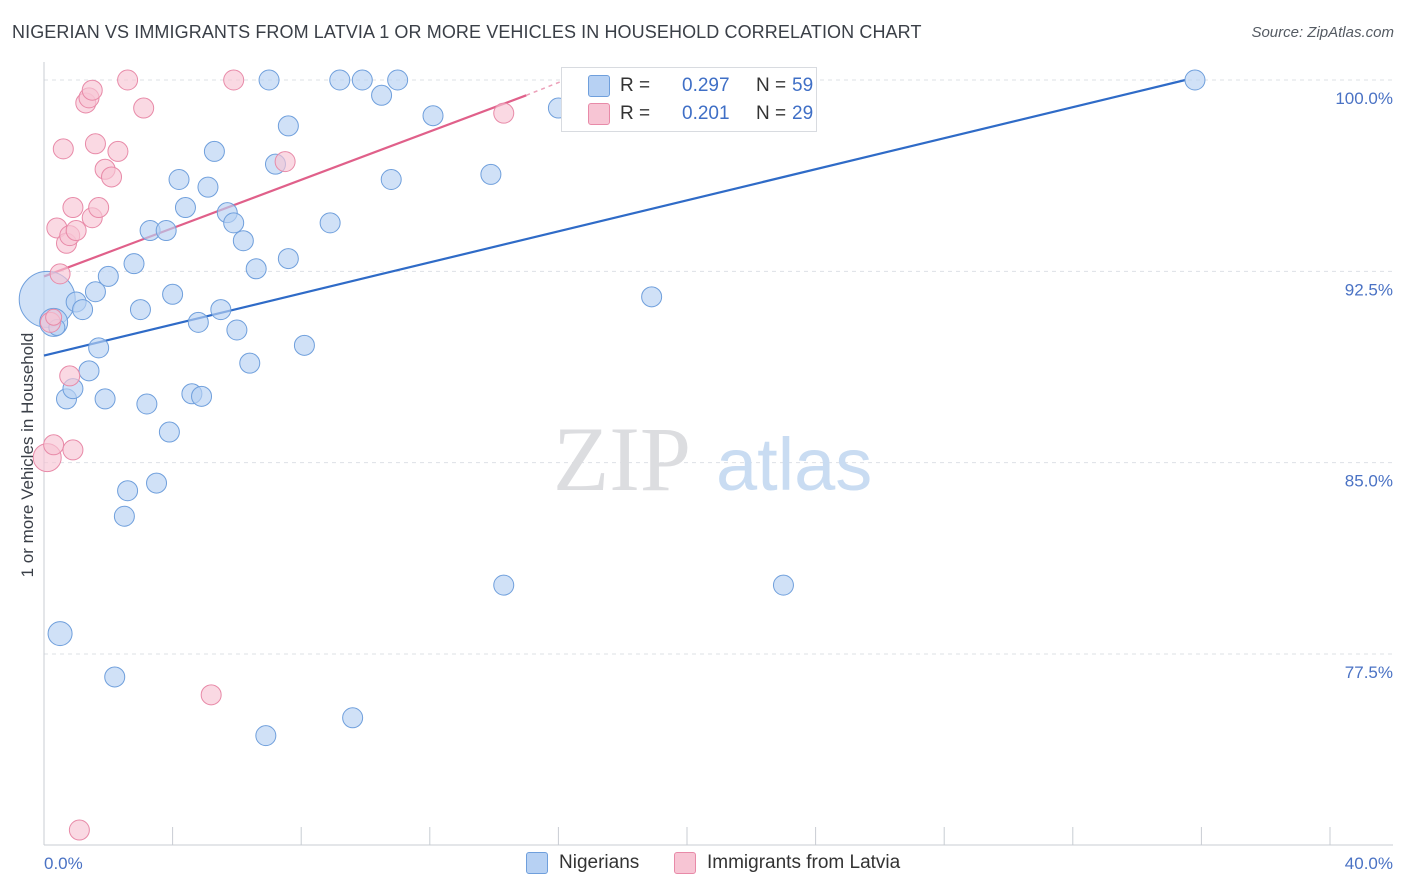  I want to click on y-axis-title: 1 or more Vehicles in Household, so click(27, 455).